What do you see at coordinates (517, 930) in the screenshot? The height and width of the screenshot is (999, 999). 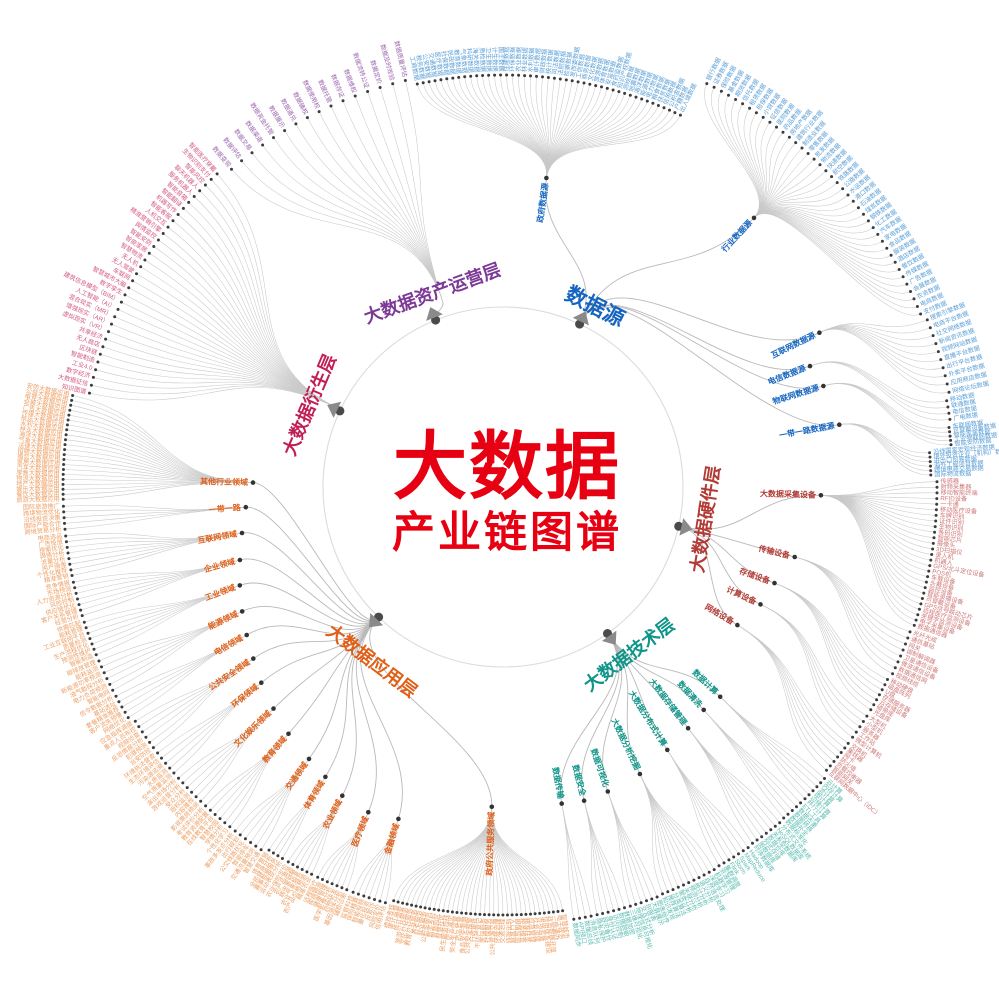 I see `leaf-label: 舆情监测` at bounding box center [517, 930].